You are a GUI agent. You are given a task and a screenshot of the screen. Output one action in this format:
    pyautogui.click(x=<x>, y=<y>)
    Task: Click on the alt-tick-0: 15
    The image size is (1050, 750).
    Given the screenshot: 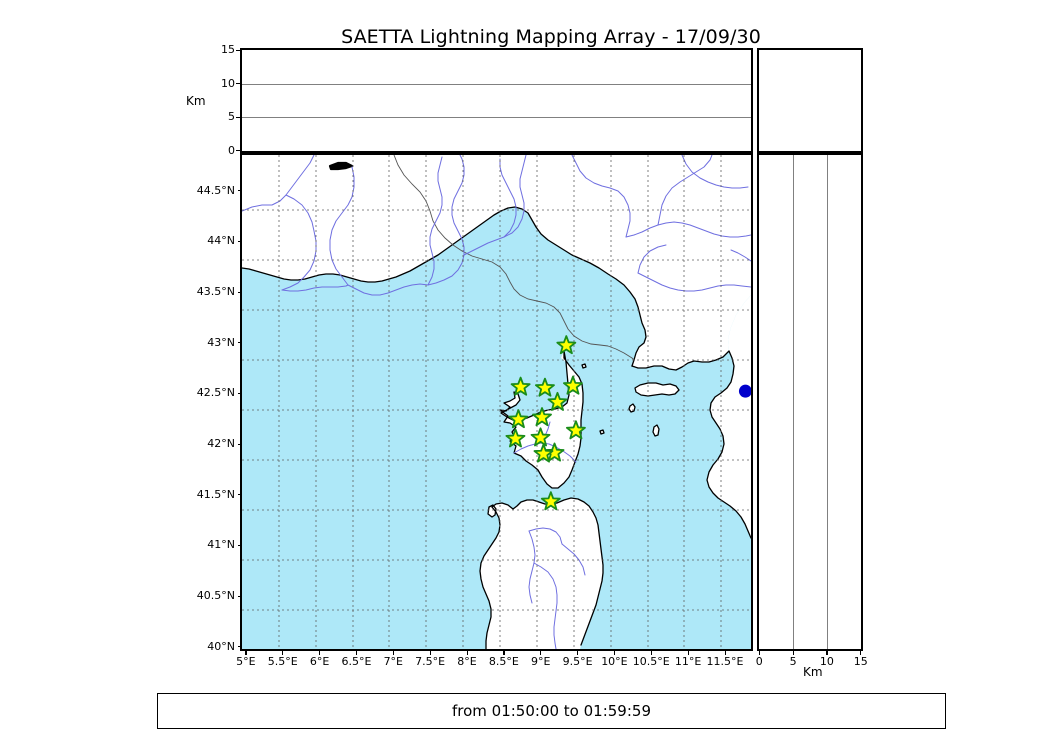 What is the action you would take?
    pyautogui.click(x=228, y=50)
    